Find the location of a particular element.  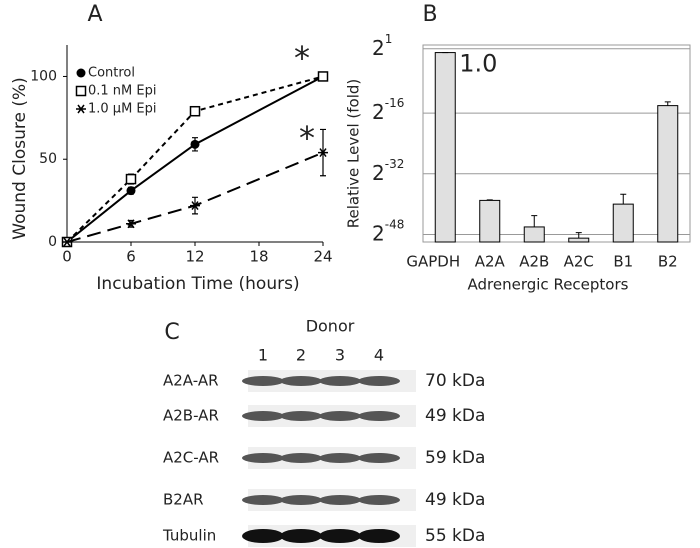

panel-label: B is located at coordinates (429, 14).